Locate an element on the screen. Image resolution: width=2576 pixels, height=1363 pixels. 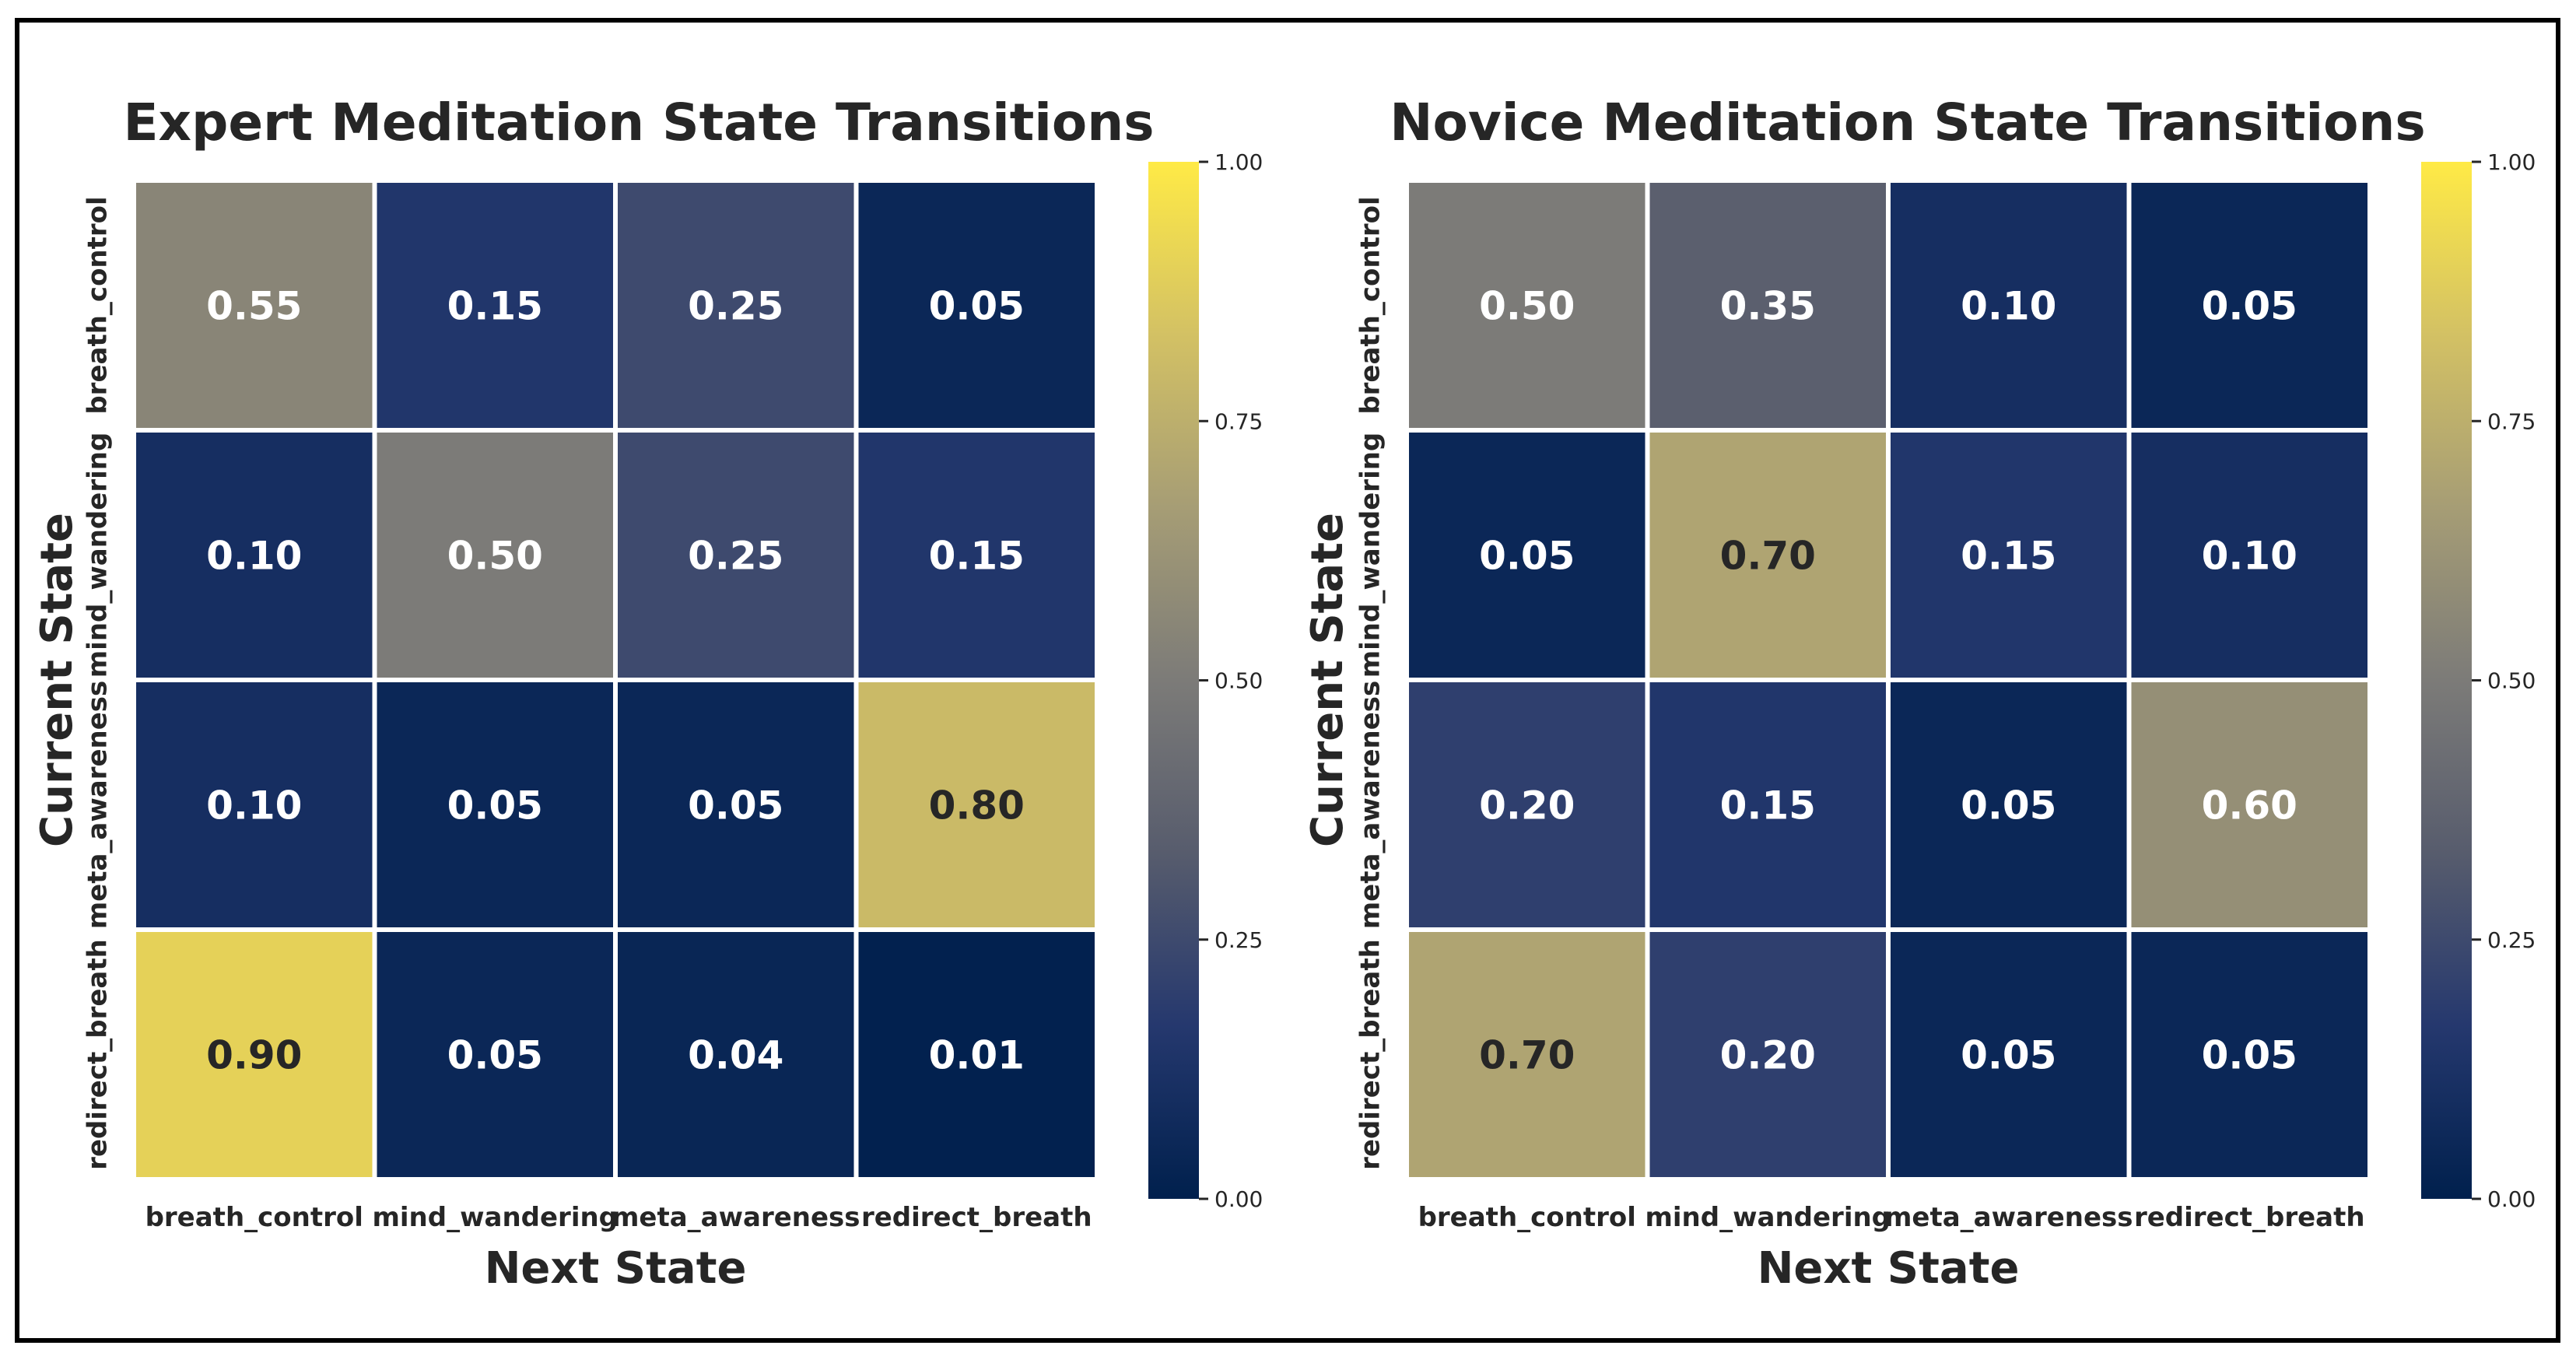
novice-chart-title: Novice Meditation State Transitions is located at coordinates (1907, 123).